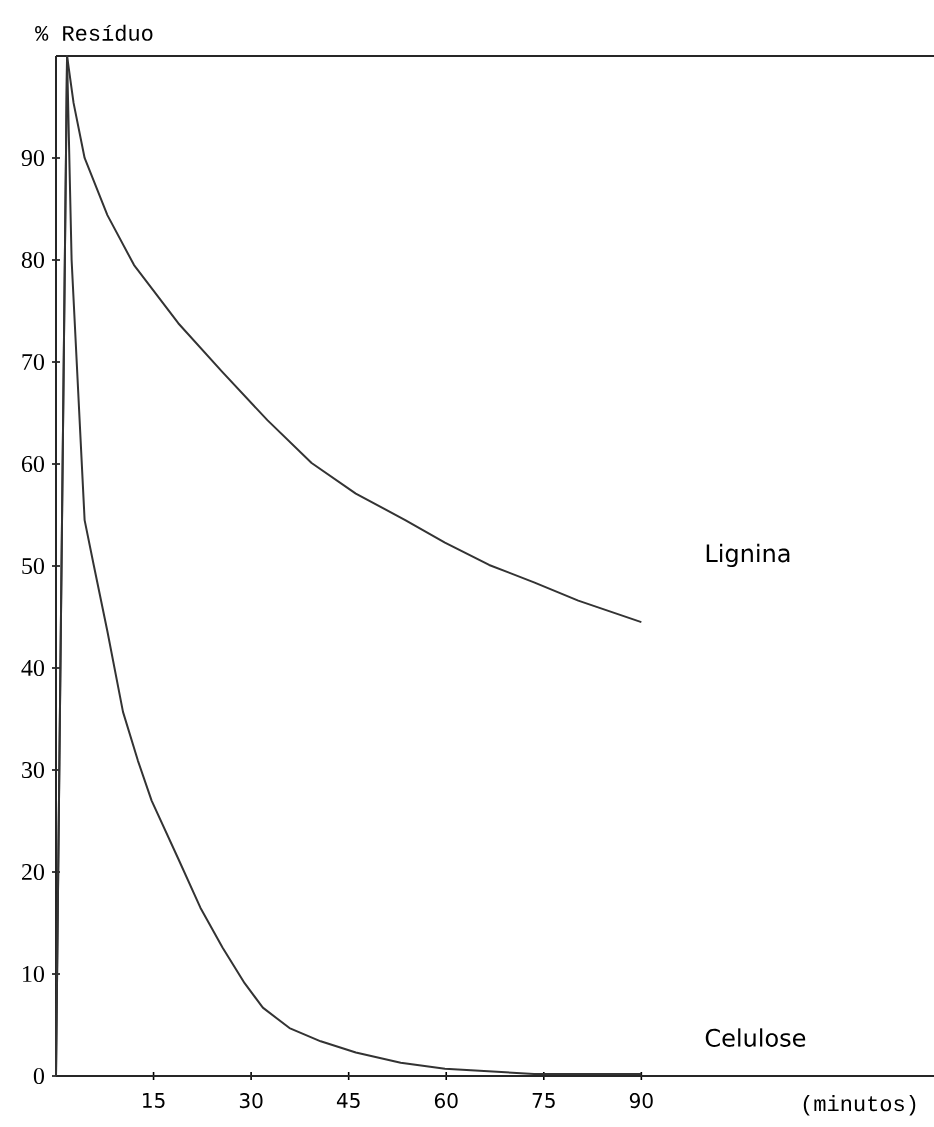 Image resolution: width=934 pixels, height=1127 pixels. What do you see at coordinates (641, 1101) in the screenshot?
I see `x-tick-label: 90` at bounding box center [641, 1101].